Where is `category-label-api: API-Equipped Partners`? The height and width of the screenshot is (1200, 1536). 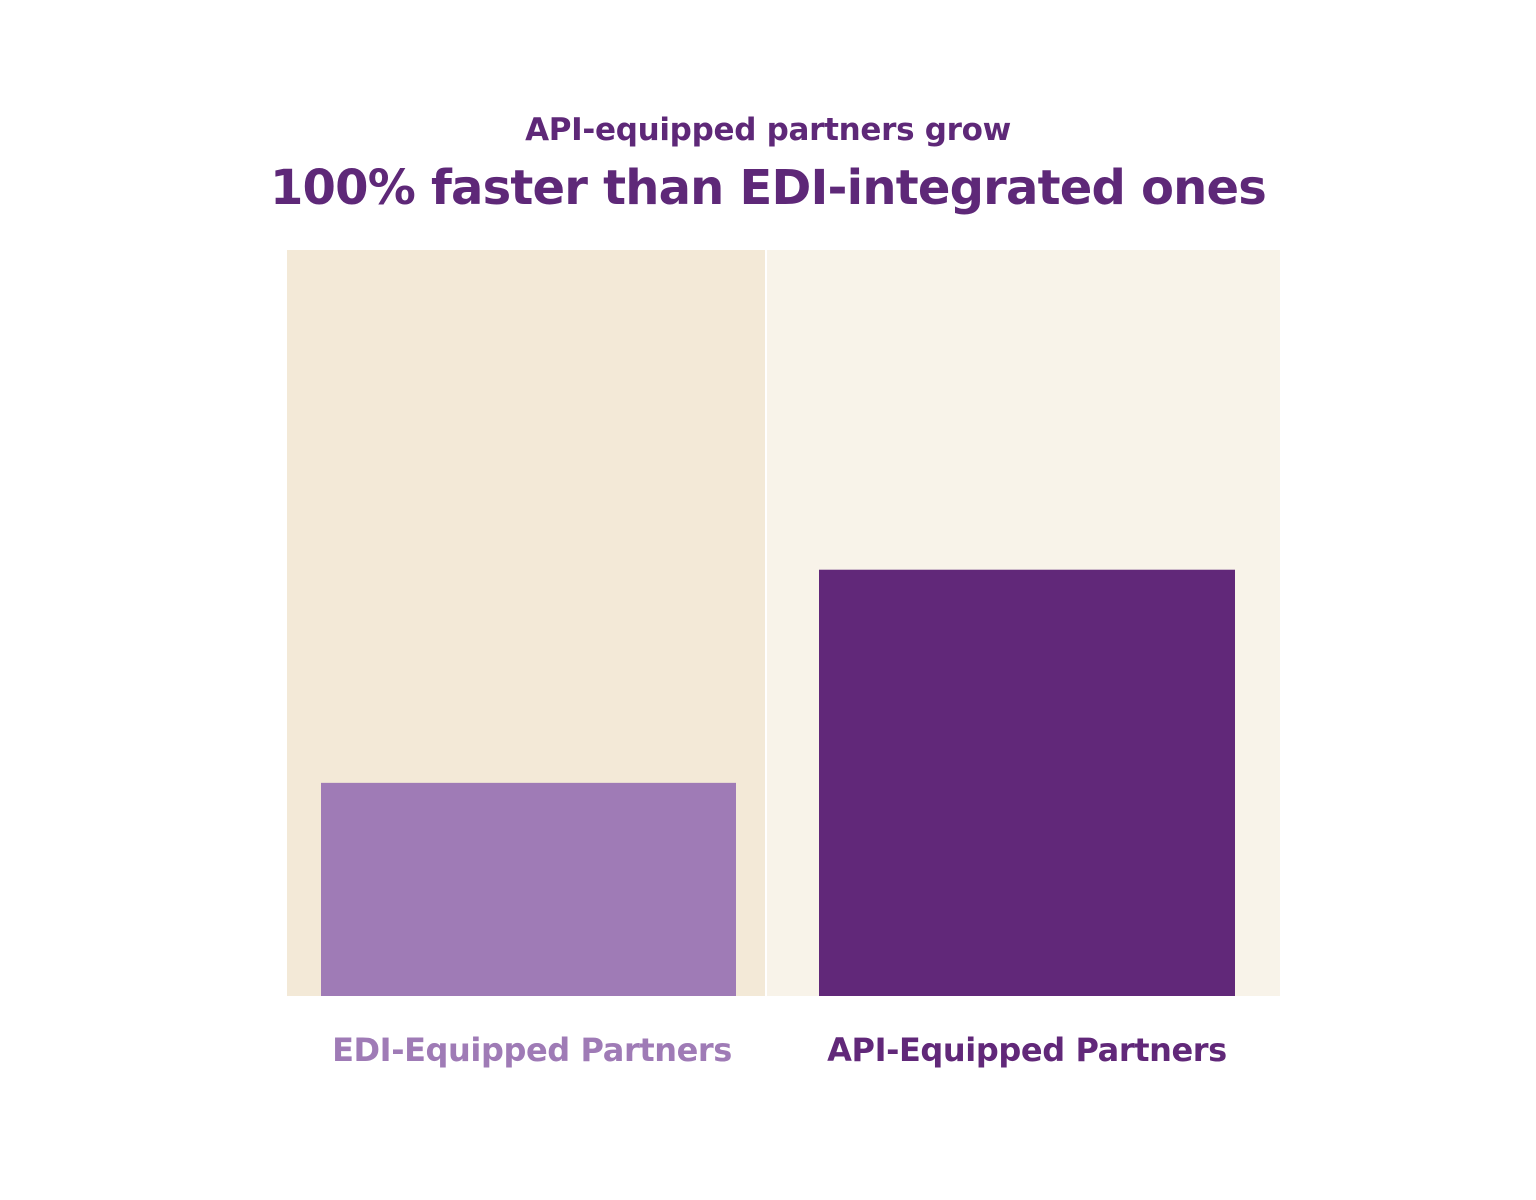 category-label-api: API-Equipped Partners is located at coordinates (1027, 1050).